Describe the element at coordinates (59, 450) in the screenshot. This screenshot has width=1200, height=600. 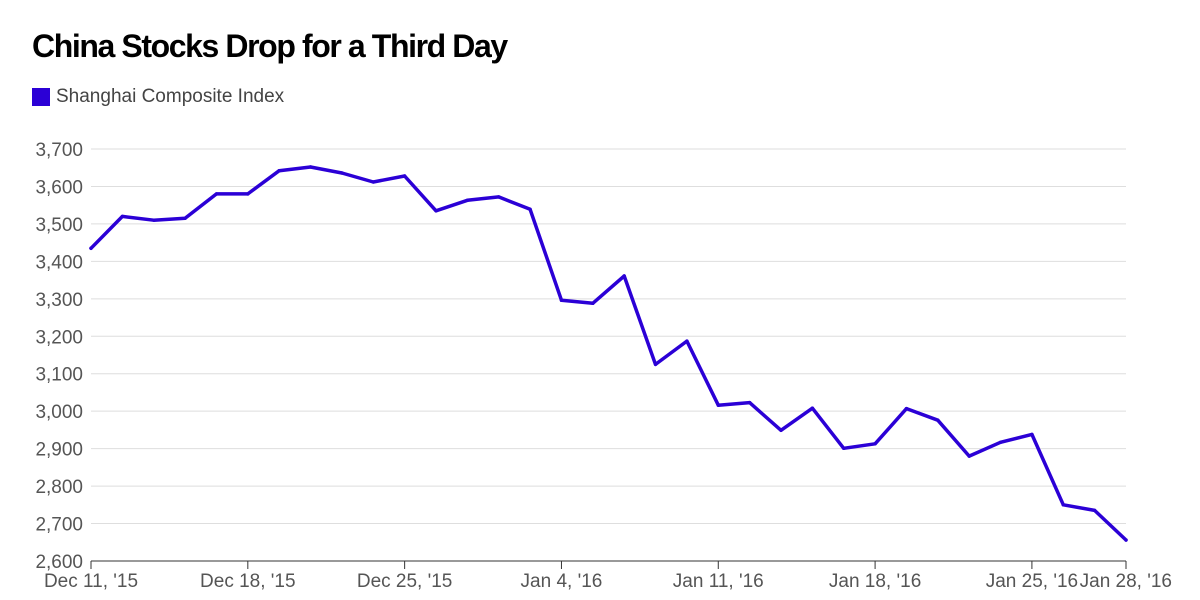
I see `y-tick-label: 2,900` at that location.